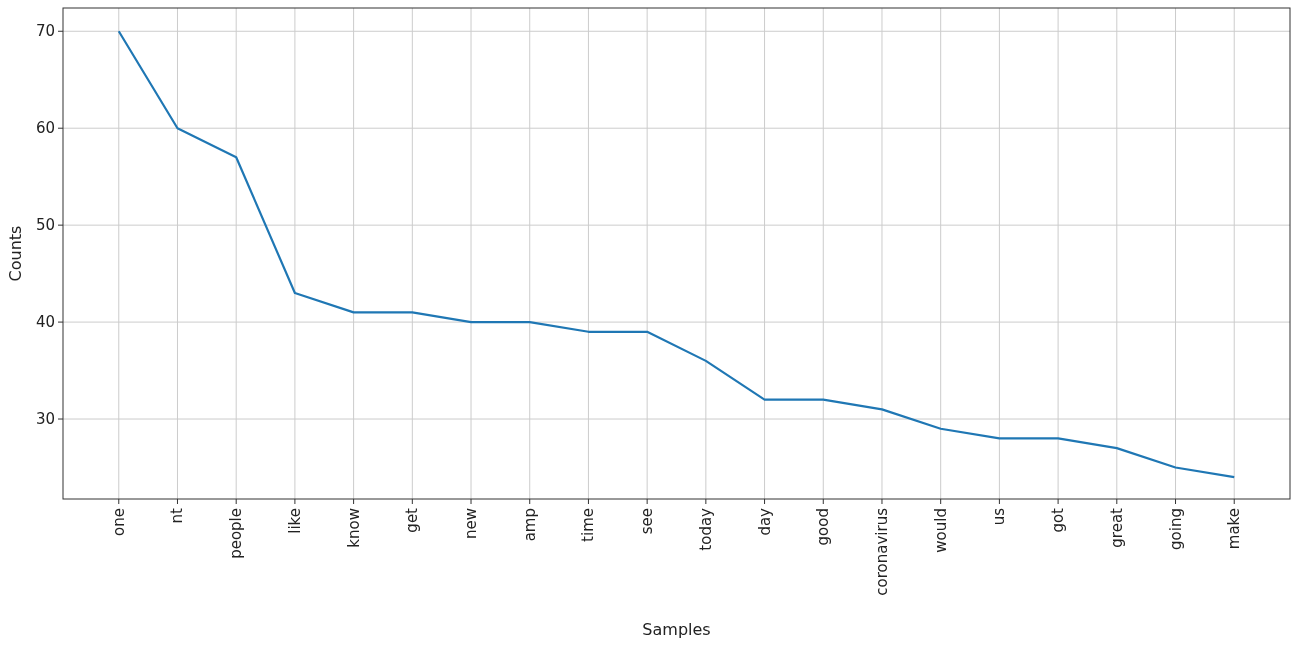  I want to click on x-tick-label: coronavirus, so click(881, 551).